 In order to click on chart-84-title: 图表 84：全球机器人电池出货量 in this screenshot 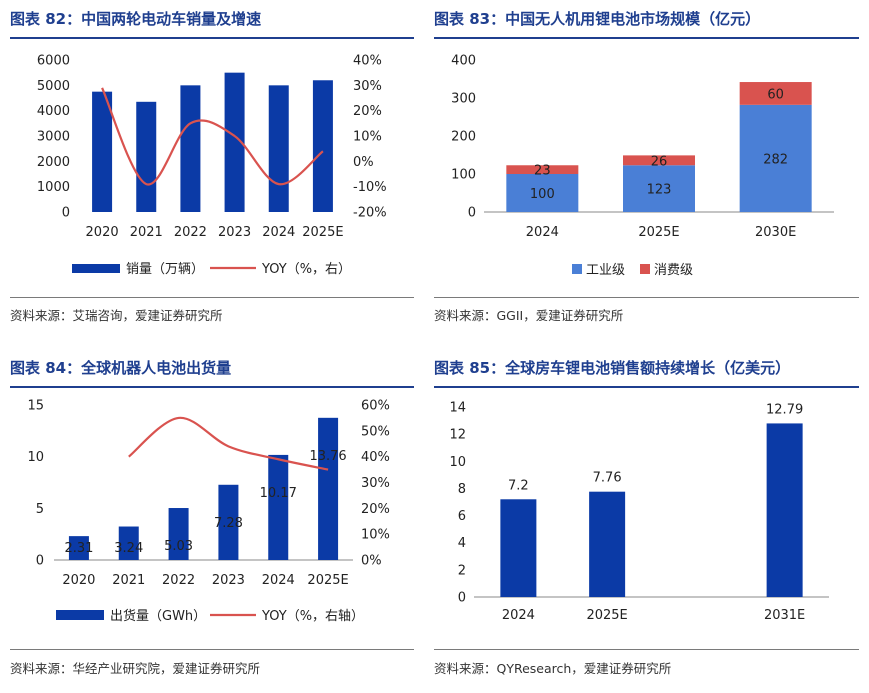, I will do `click(121, 368)`.